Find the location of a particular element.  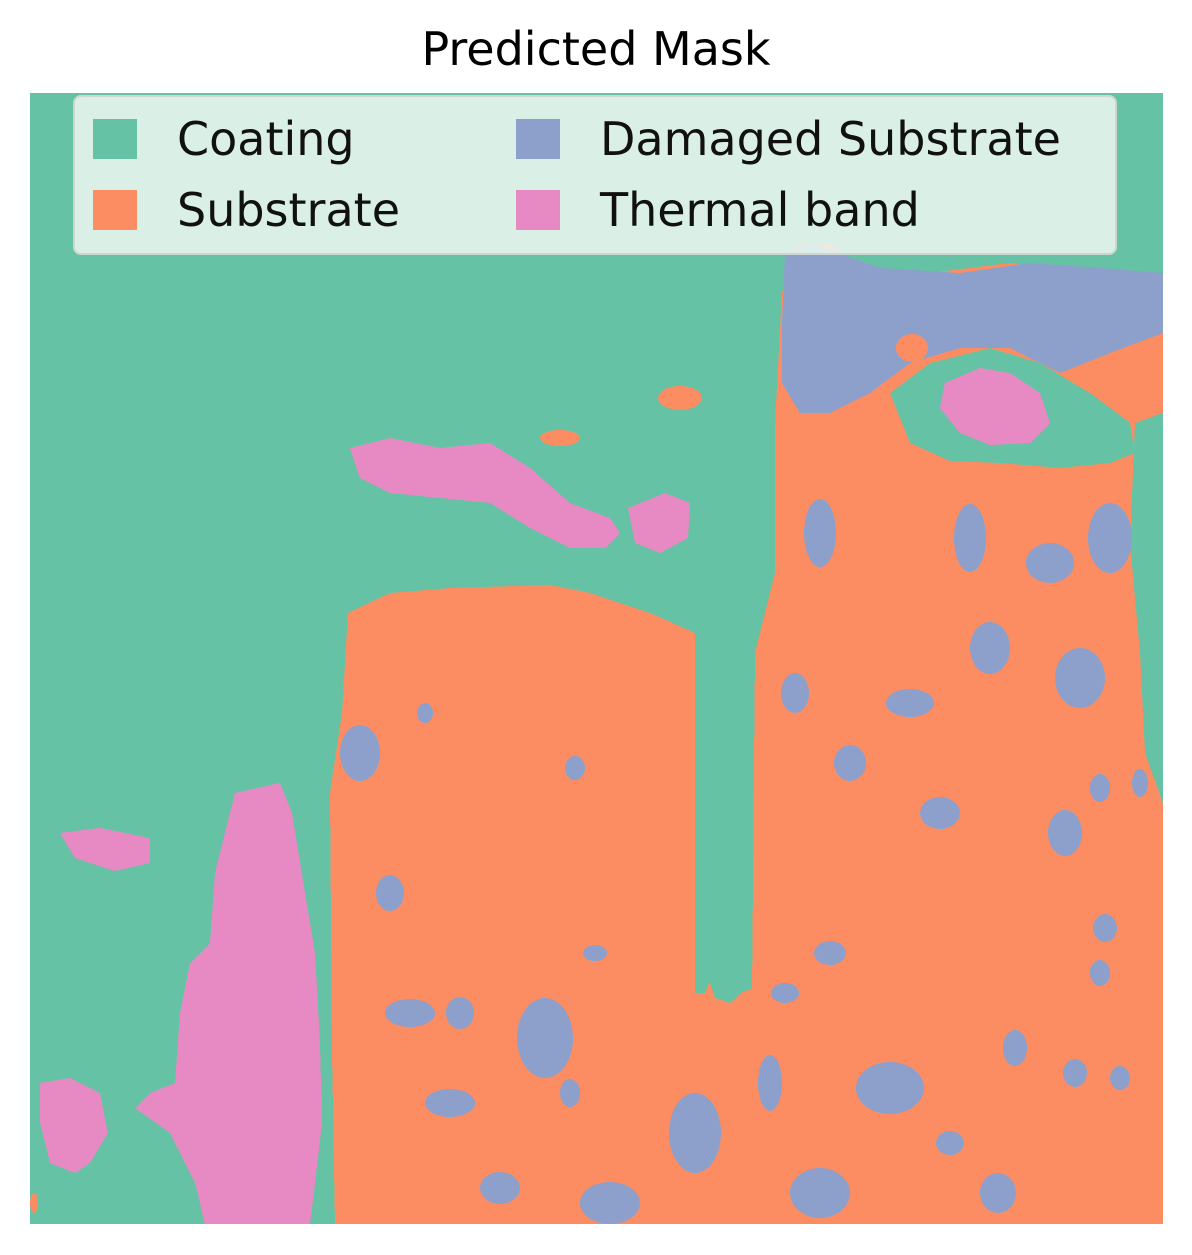

legend-item-thermal-band: Thermal band is located at coordinates (718, 210).